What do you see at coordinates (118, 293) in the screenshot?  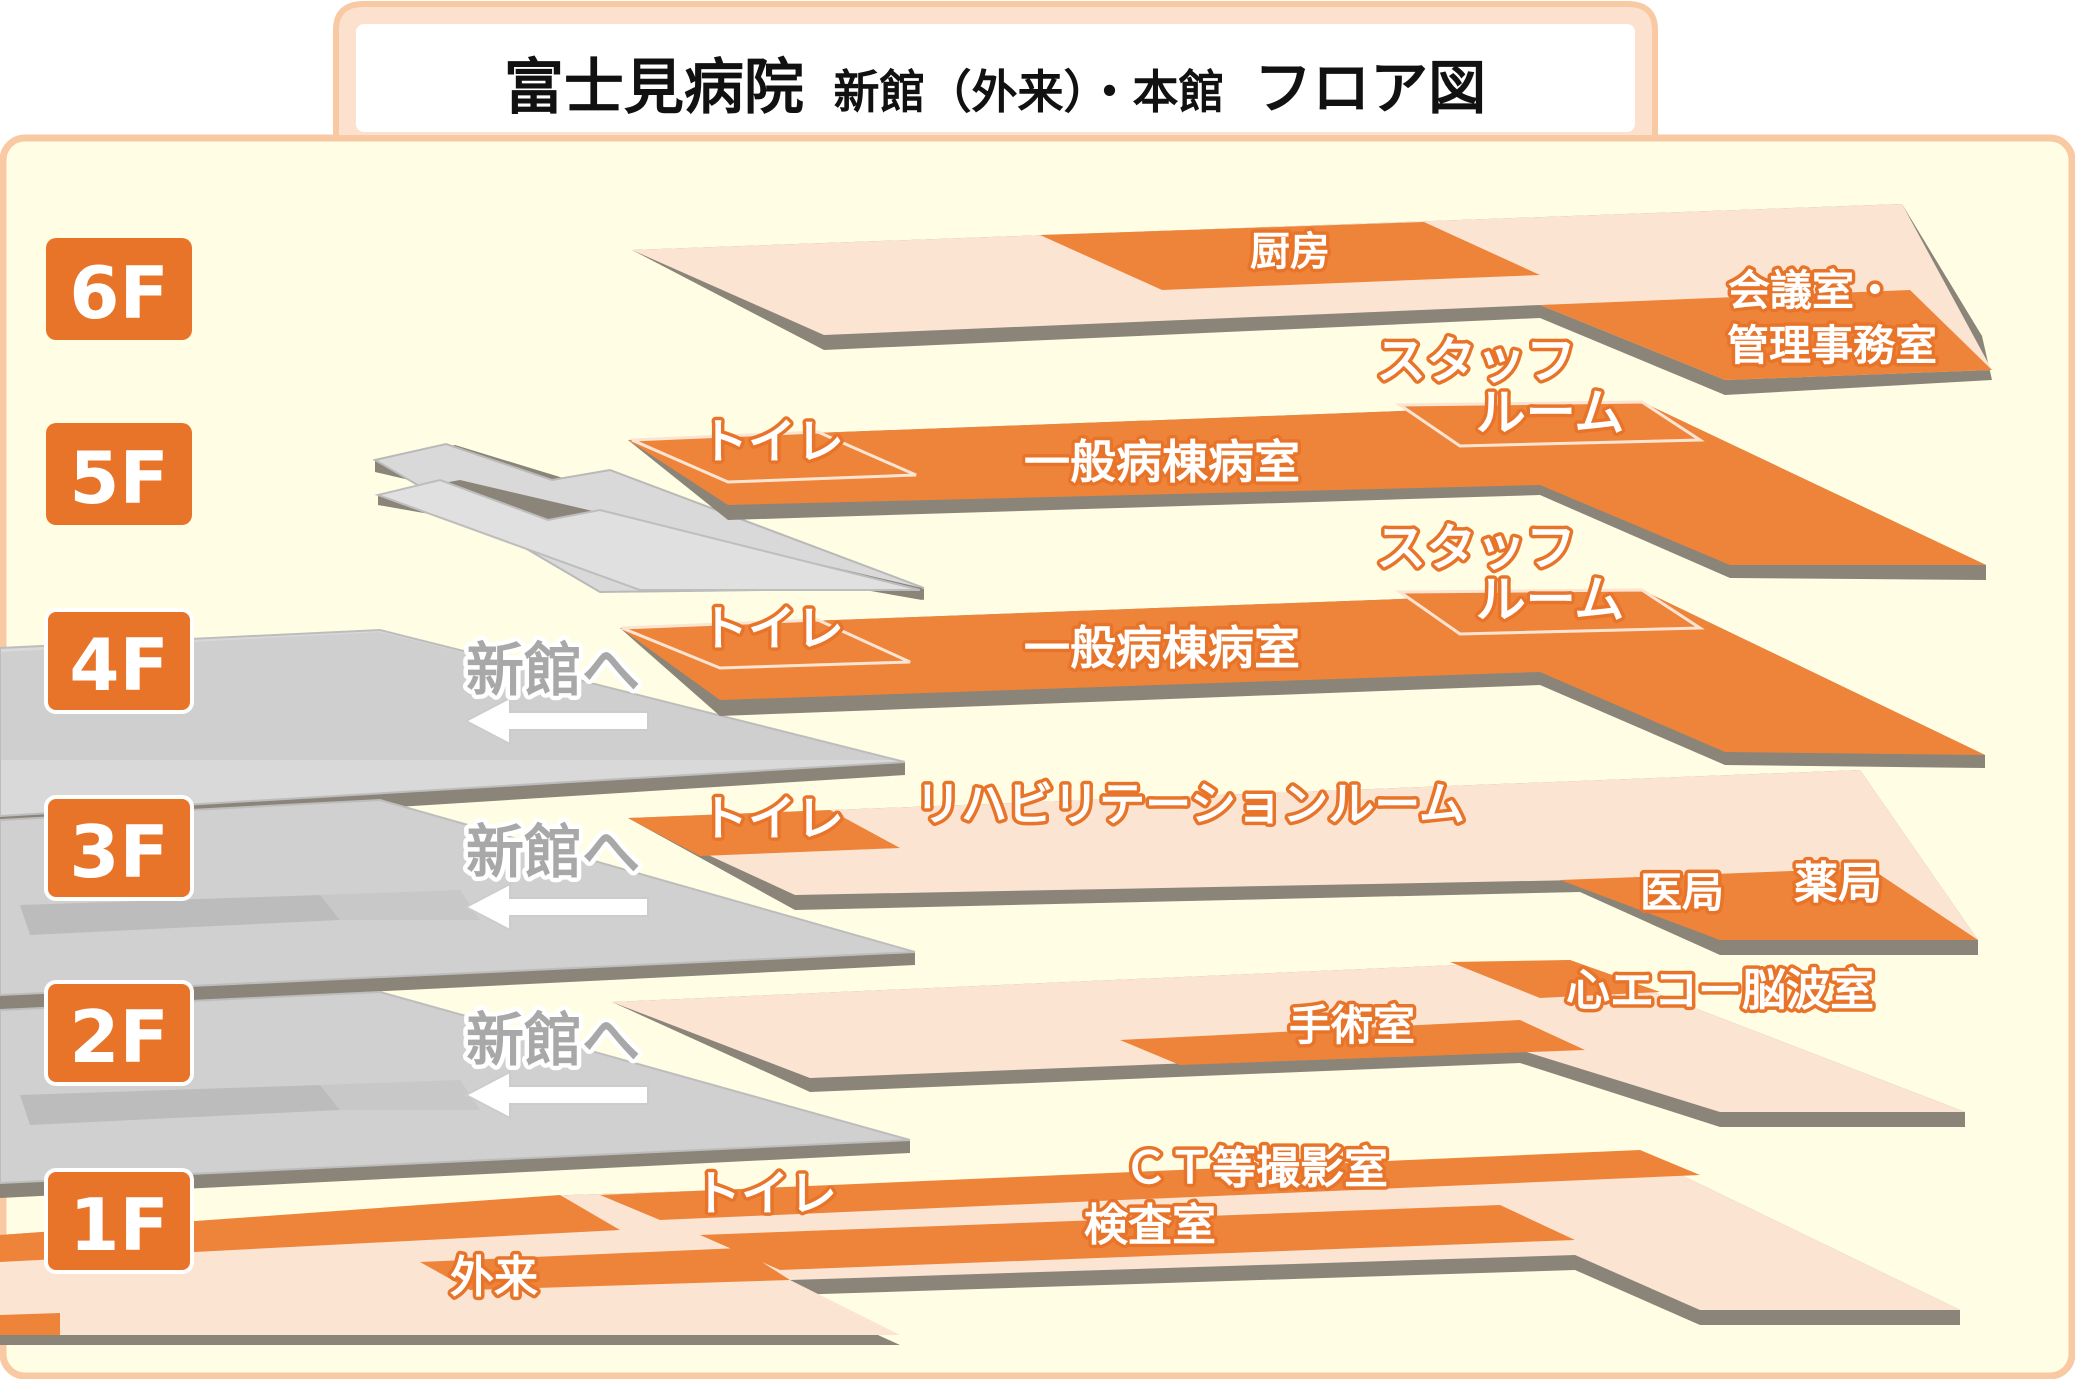 I see `floor-label-6f: 6F` at bounding box center [118, 293].